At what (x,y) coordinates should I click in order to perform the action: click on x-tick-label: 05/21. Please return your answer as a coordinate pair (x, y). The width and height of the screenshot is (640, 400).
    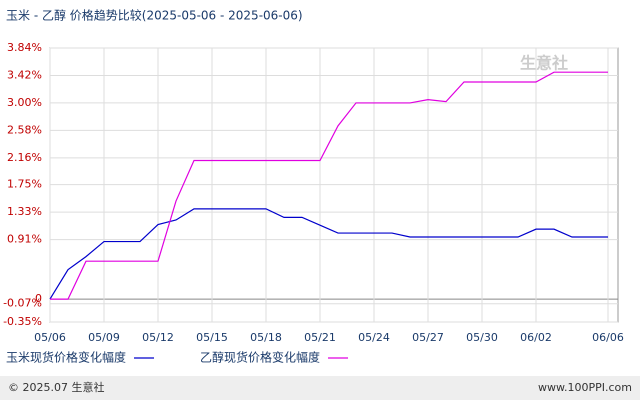
    Looking at the image, I should click on (320, 337).